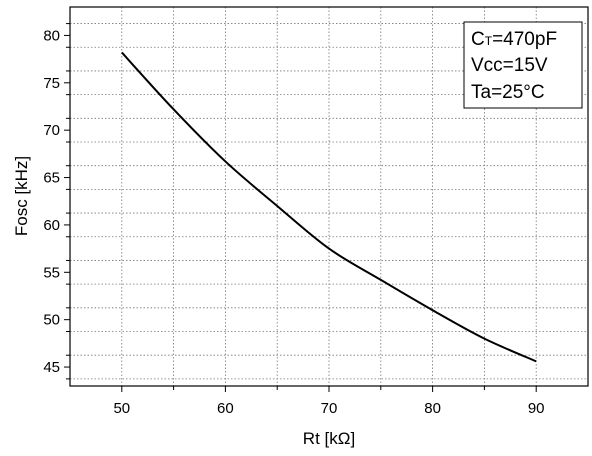  What do you see at coordinates (21, 196) in the screenshot?
I see `y-axis-label: Fosc [kHz]` at bounding box center [21, 196].